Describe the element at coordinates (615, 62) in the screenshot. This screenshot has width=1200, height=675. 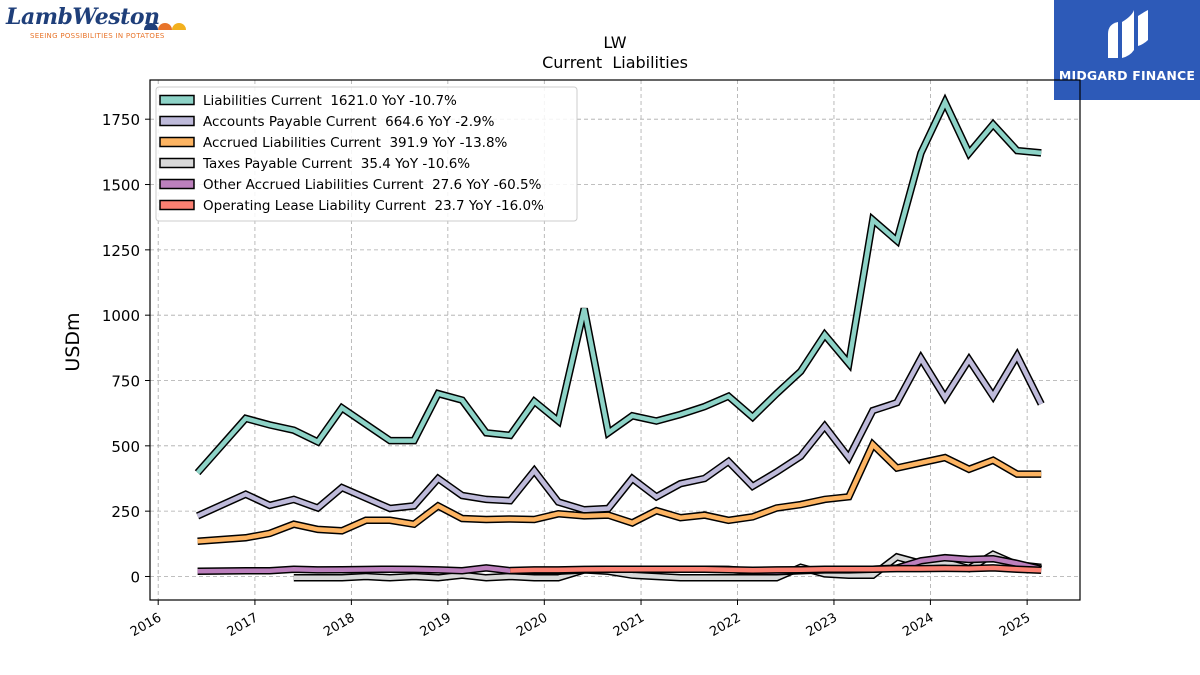
I see `chart-subtitle: Current Liabilities` at that location.